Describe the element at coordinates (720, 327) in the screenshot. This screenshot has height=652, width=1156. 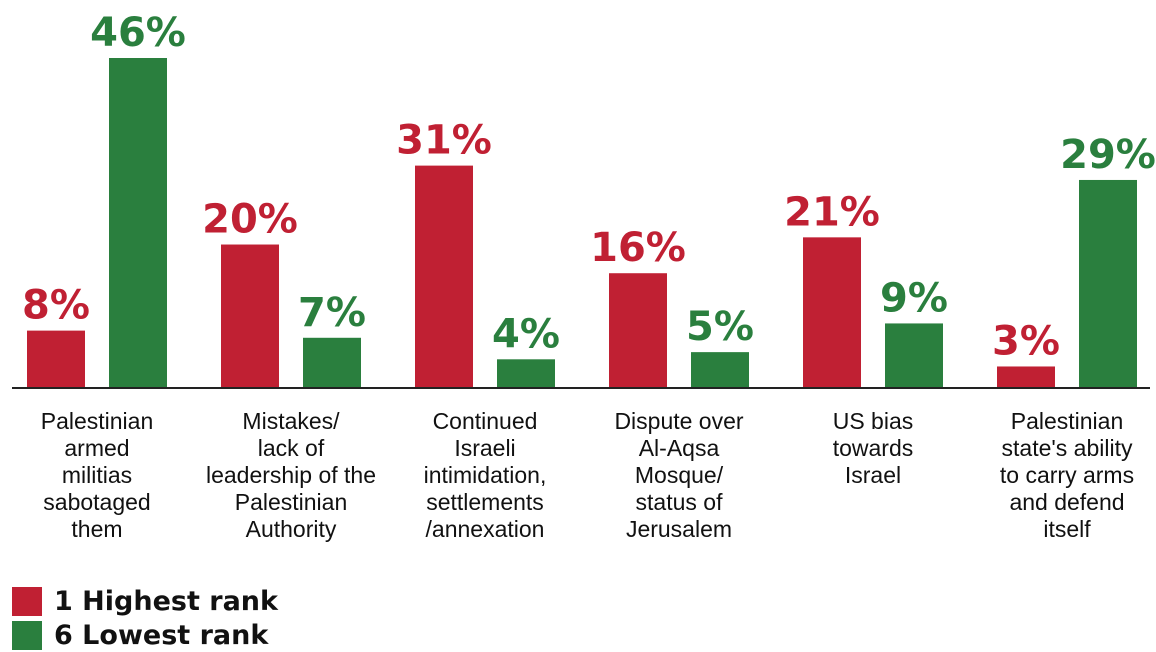
I see `data-label-lowest-3: 5%` at that location.